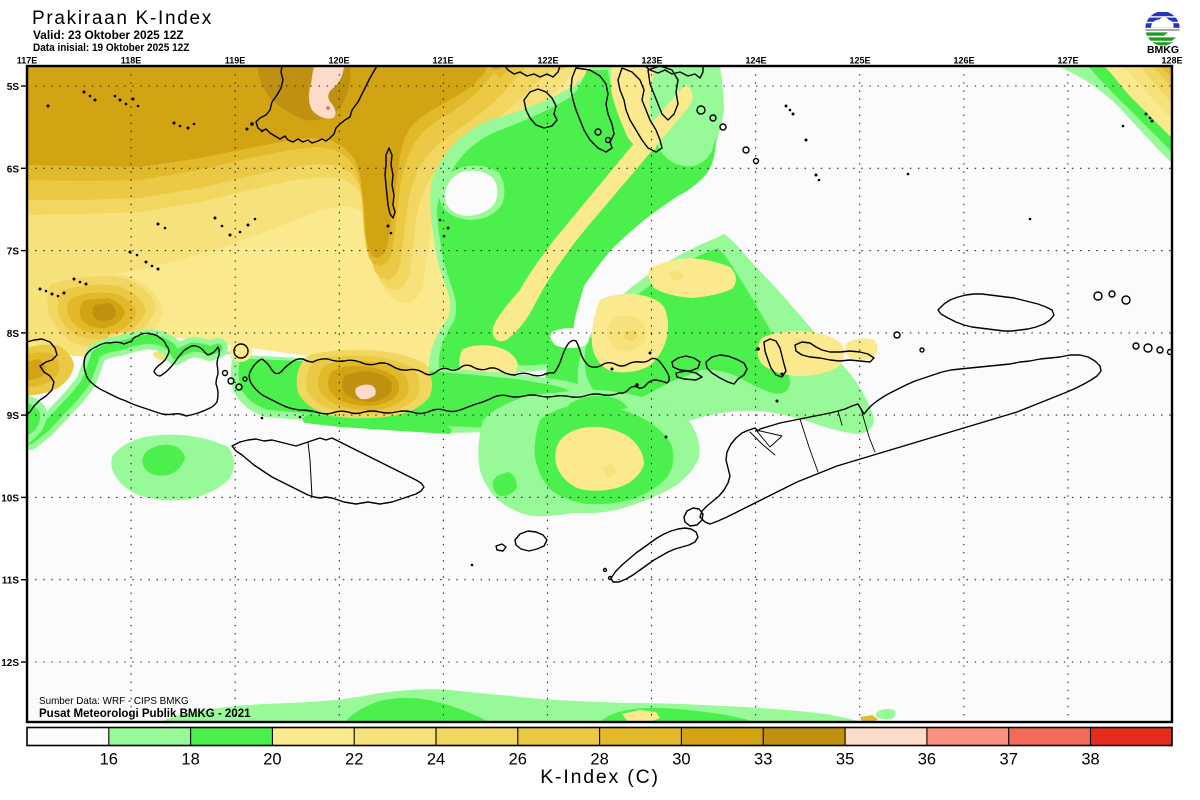  I want to click on svg-text: 30, so click(681, 760).